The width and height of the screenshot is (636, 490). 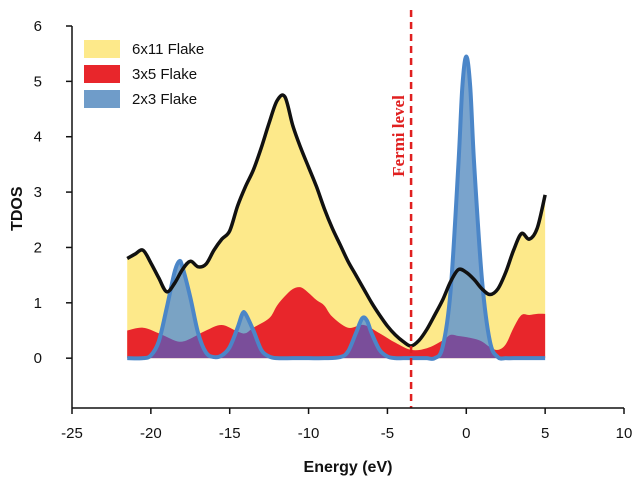 What do you see at coordinates (309, 433) in the screenshot?
I see `x-tick-label: -10` at bounding box center [309, 433].